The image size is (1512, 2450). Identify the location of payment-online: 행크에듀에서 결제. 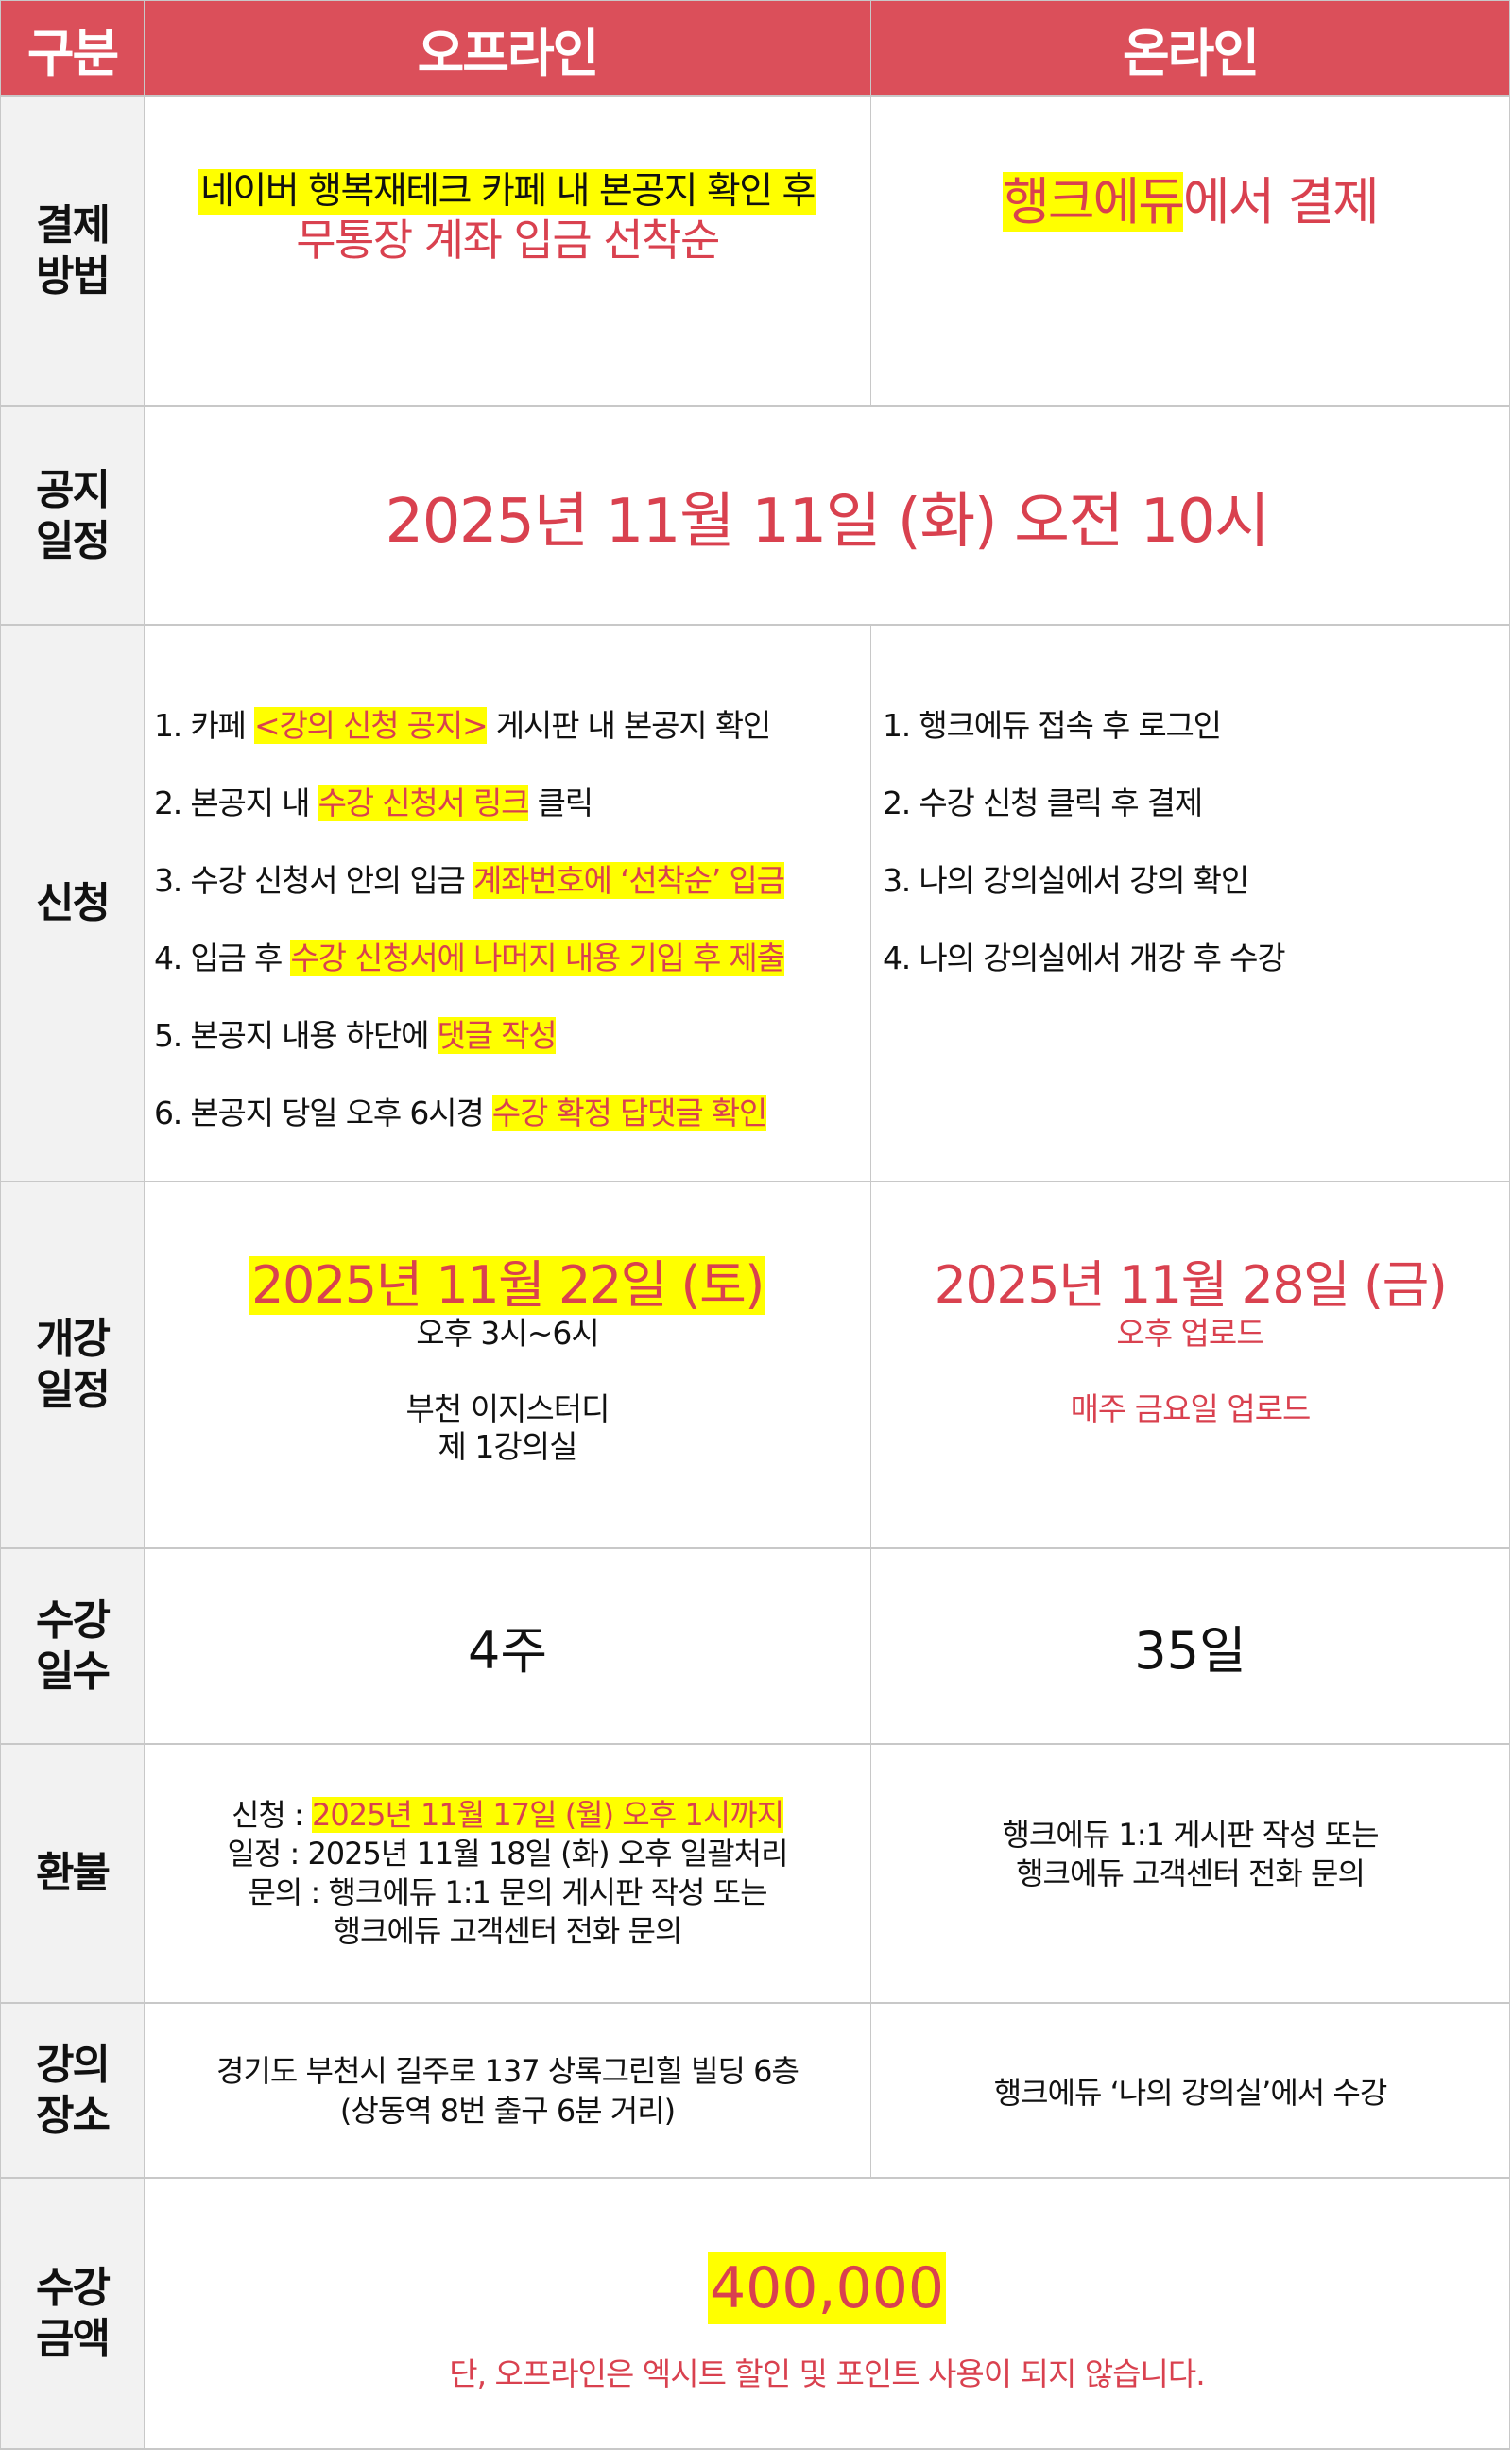
(1190, 252).